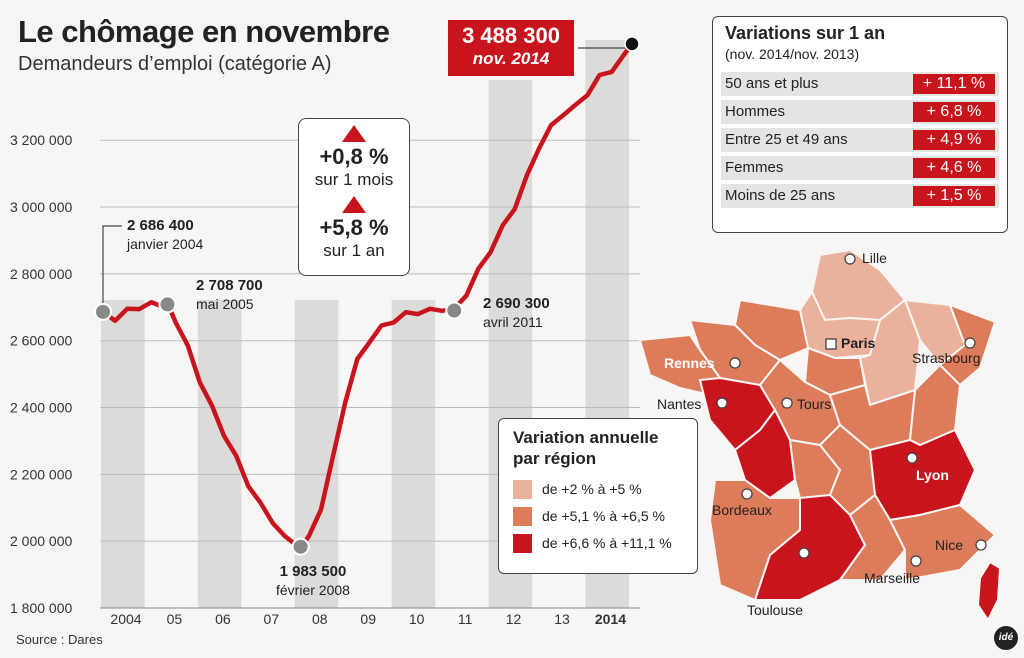 The height and width of the screenshot is (658, 1024). I want to click on annotation-feb-2008: 1 983 500 février 2008, so click(313, 580).